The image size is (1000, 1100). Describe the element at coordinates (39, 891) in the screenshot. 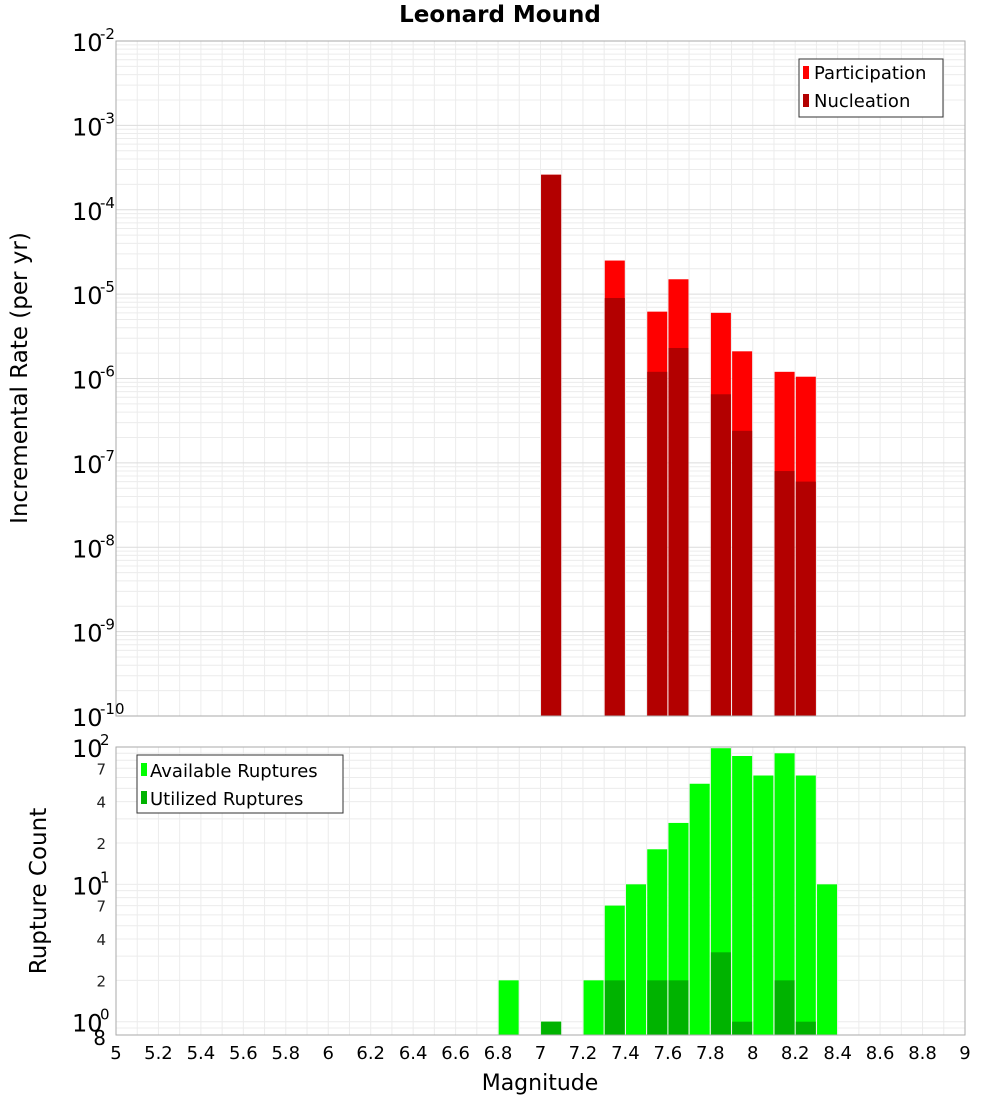

I see `bottom-y-axis-label: Rupture Count` at that location.